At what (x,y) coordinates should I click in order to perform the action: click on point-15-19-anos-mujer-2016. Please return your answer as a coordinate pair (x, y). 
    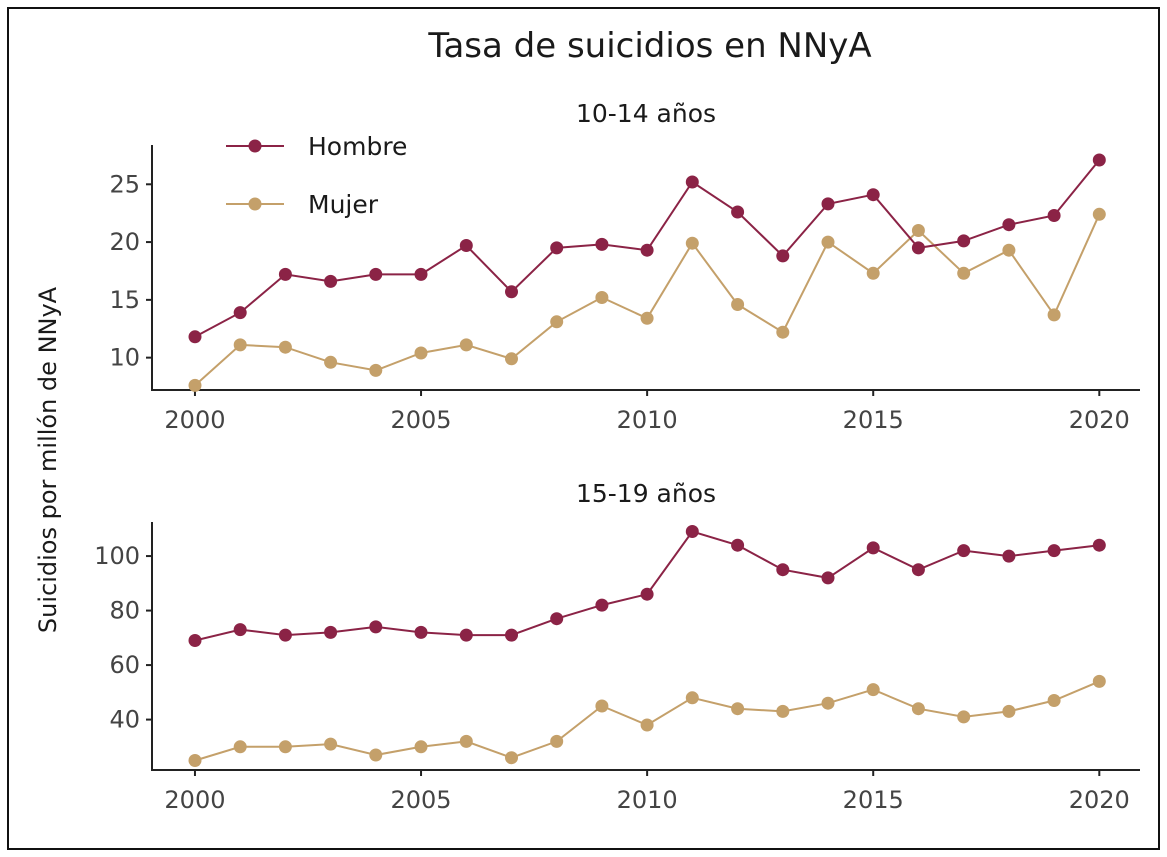
    Looking at the image, I should click on (918, 709).